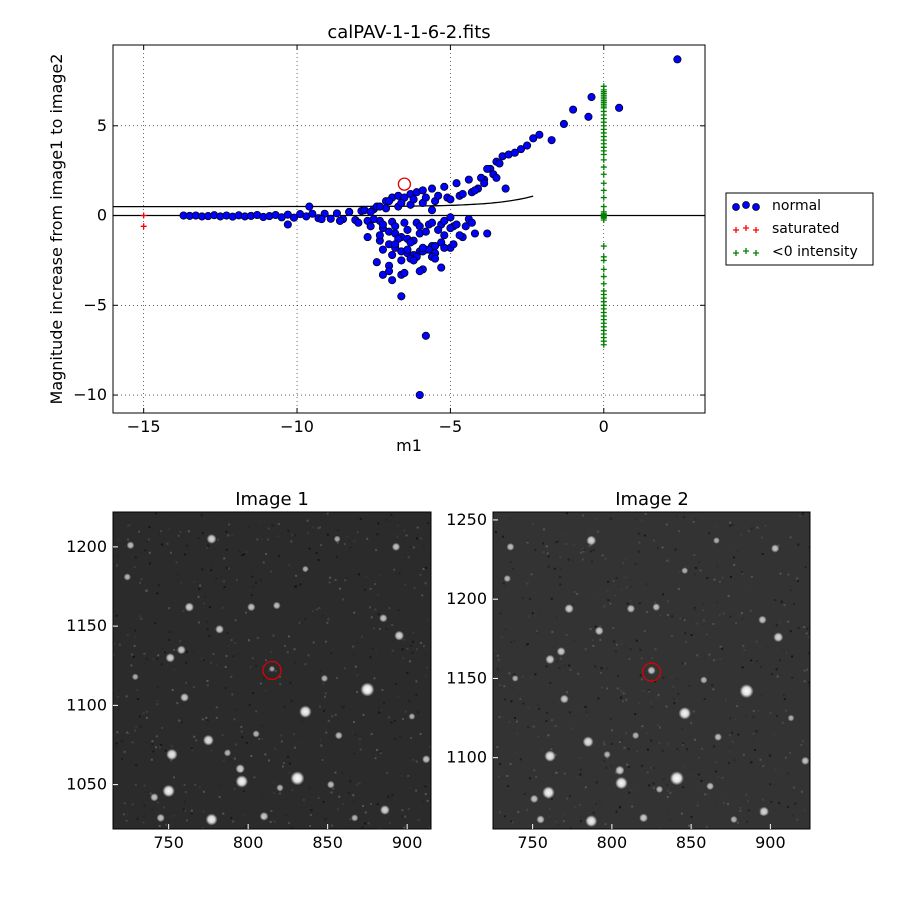  I want to click on legend-marker-negative-intensity, so click(756, 253).